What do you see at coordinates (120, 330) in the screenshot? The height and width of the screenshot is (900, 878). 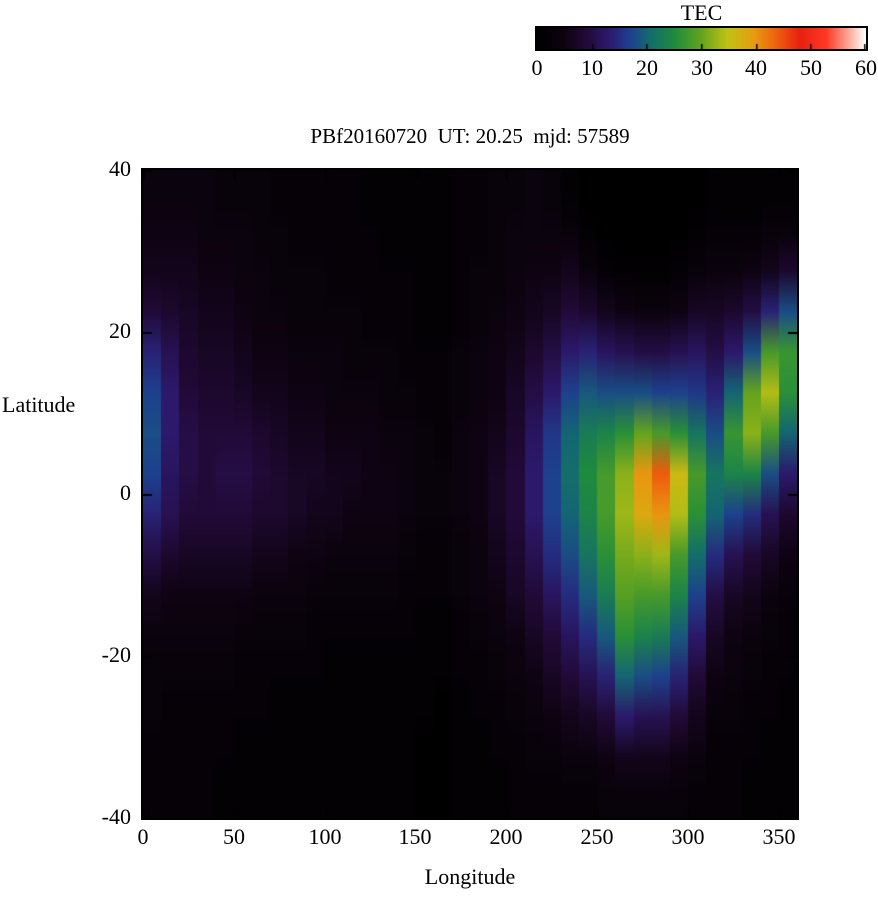 I see `y-tick-20: 20` at bounding box center [120, 330].